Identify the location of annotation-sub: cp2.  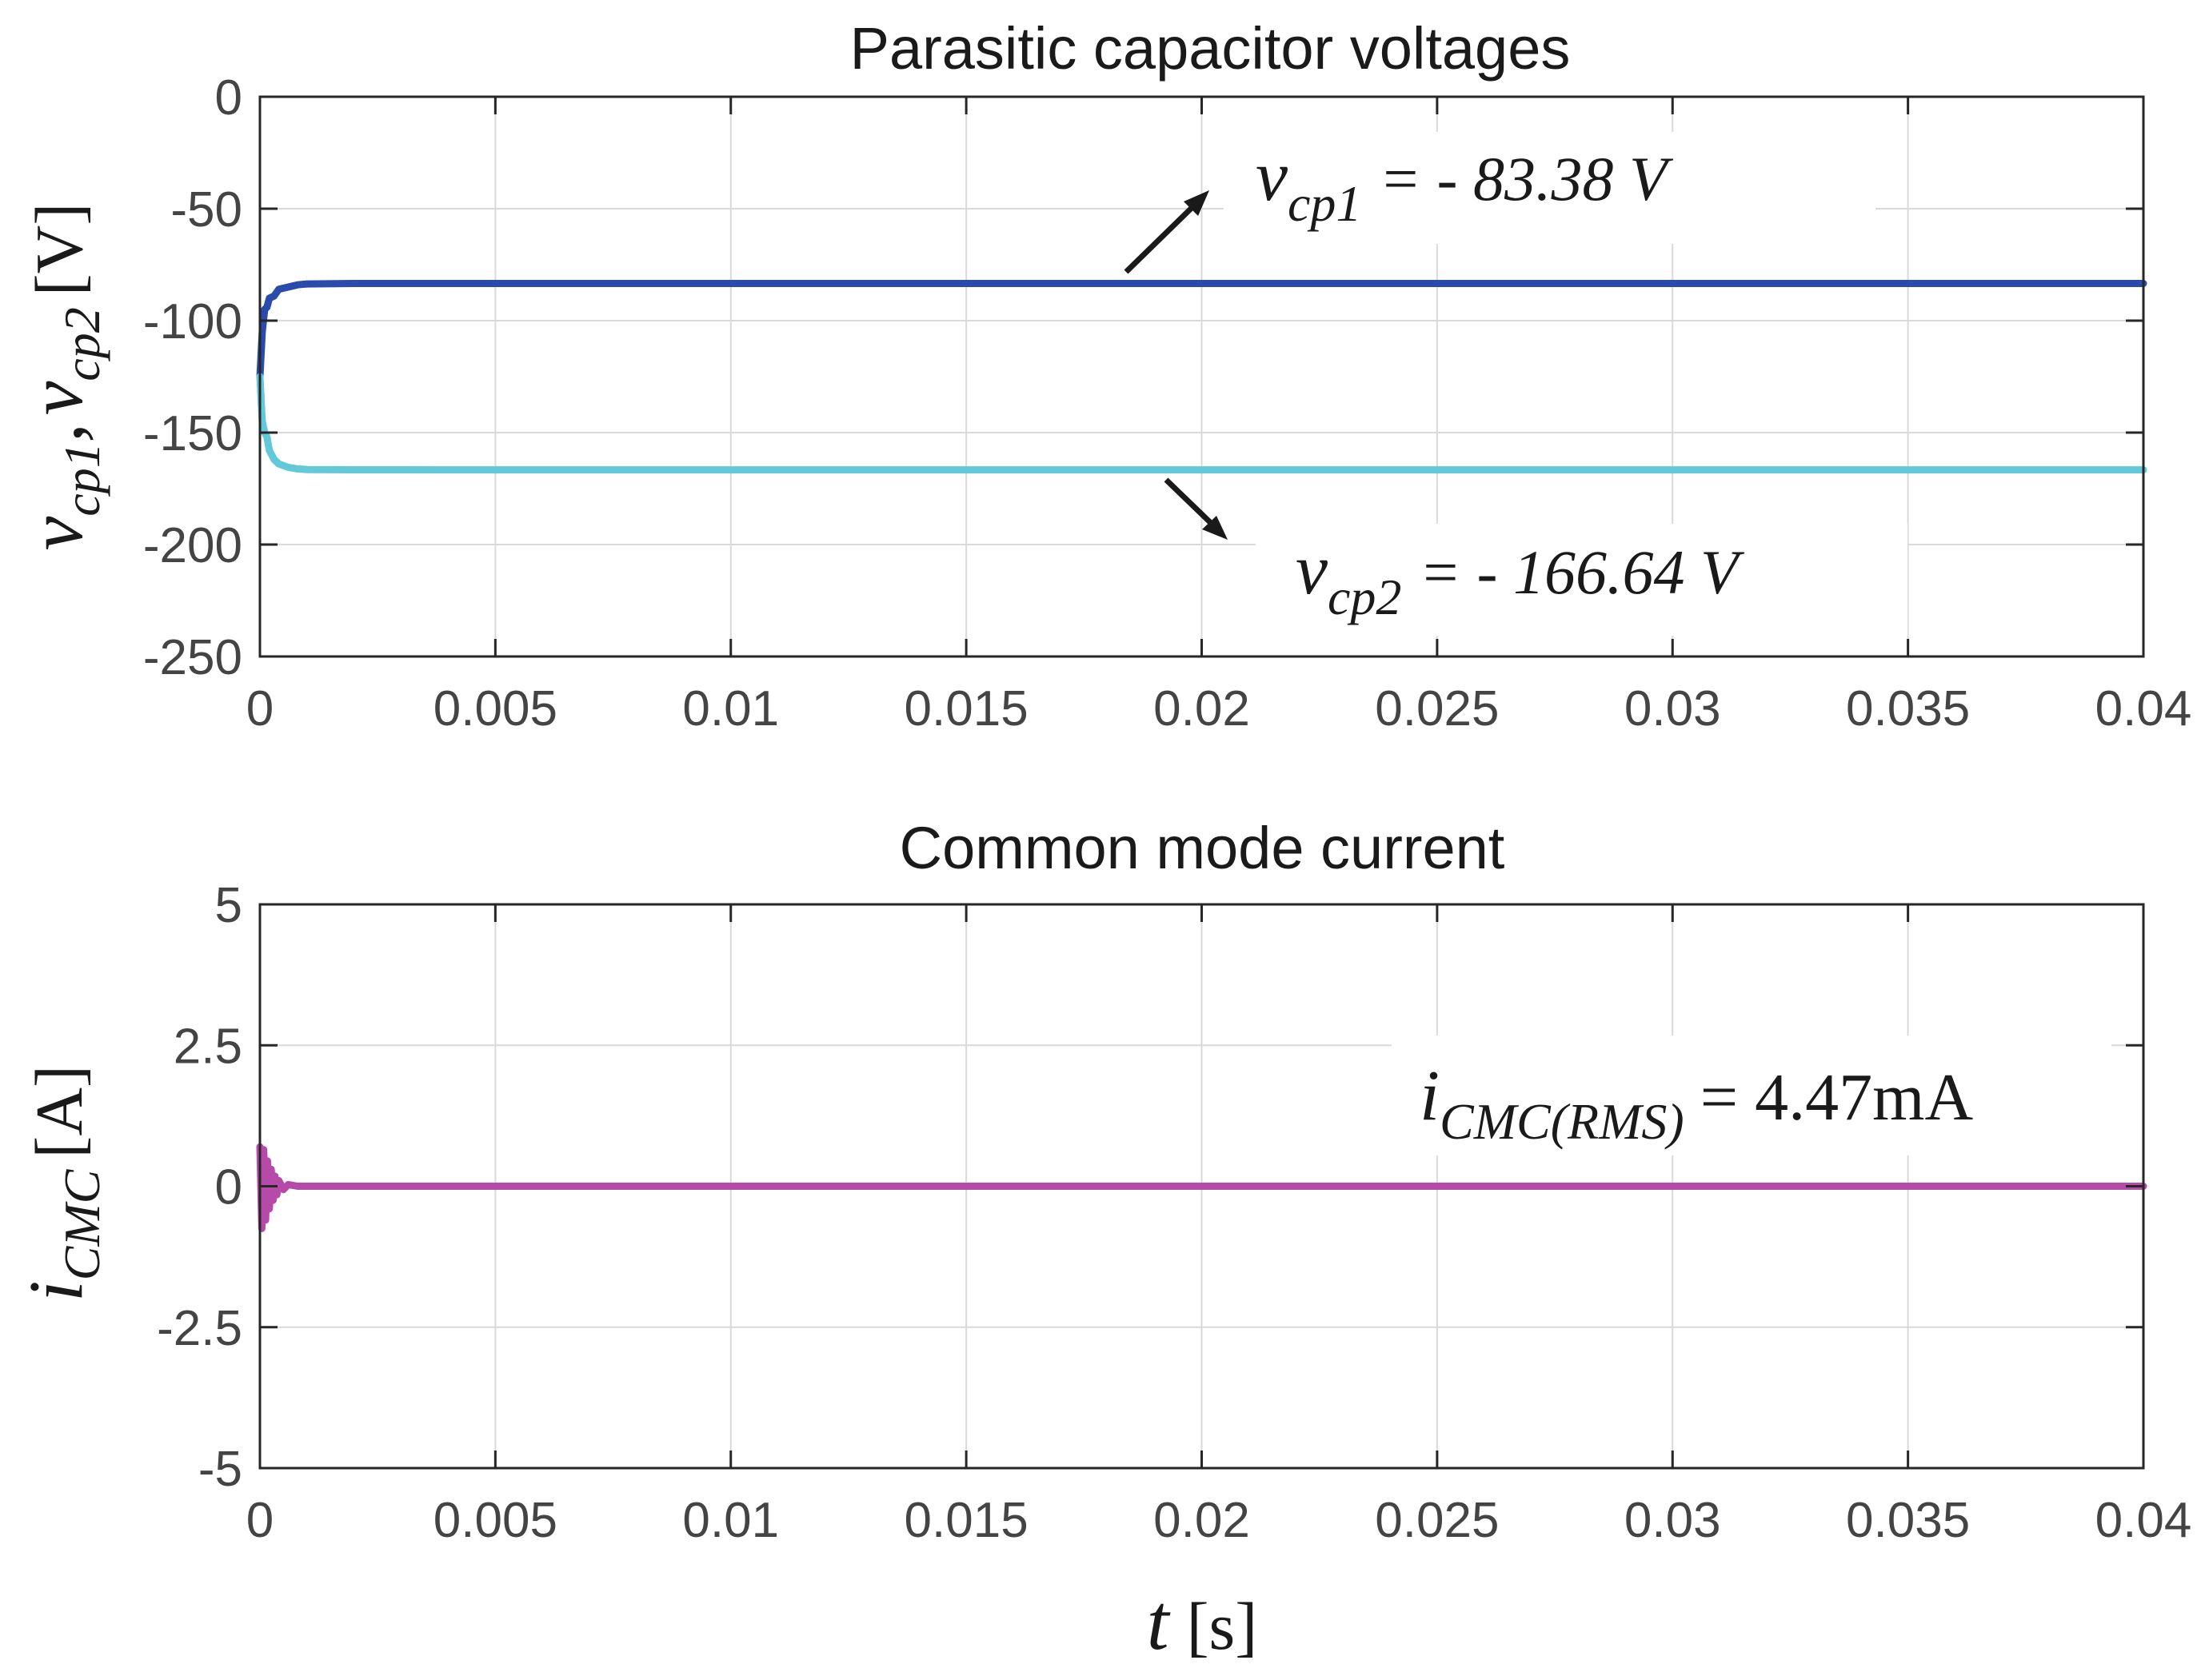
(1365, 597).